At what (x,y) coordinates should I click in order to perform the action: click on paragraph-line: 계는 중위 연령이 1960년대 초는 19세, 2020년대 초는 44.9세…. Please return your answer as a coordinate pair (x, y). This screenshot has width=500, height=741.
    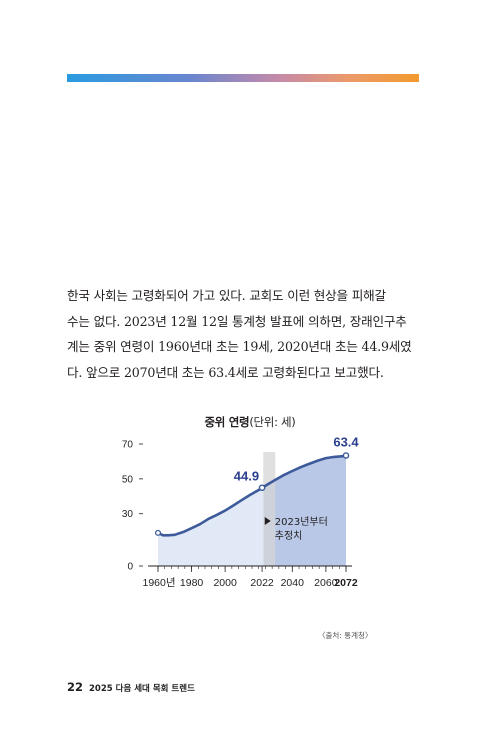
    Looking at the image, I should click on (239, 346).